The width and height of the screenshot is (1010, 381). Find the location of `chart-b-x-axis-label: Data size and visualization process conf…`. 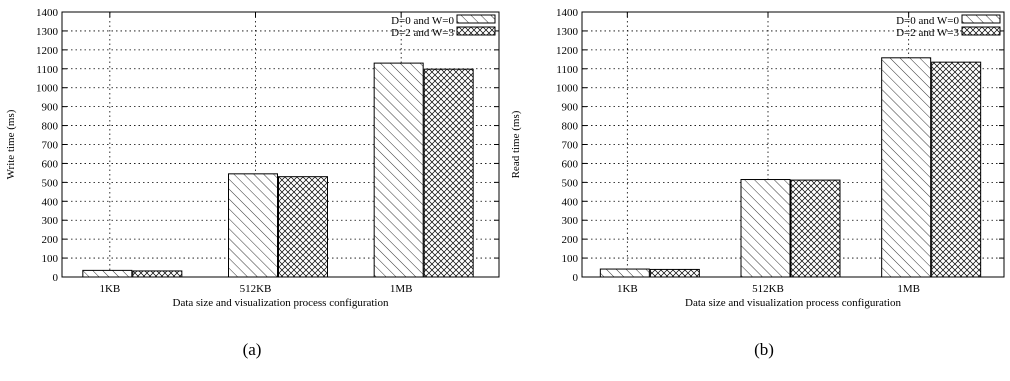

chart-b-x-axis-label: Data size and visualization process conf… is located at coordinates (793, 303).